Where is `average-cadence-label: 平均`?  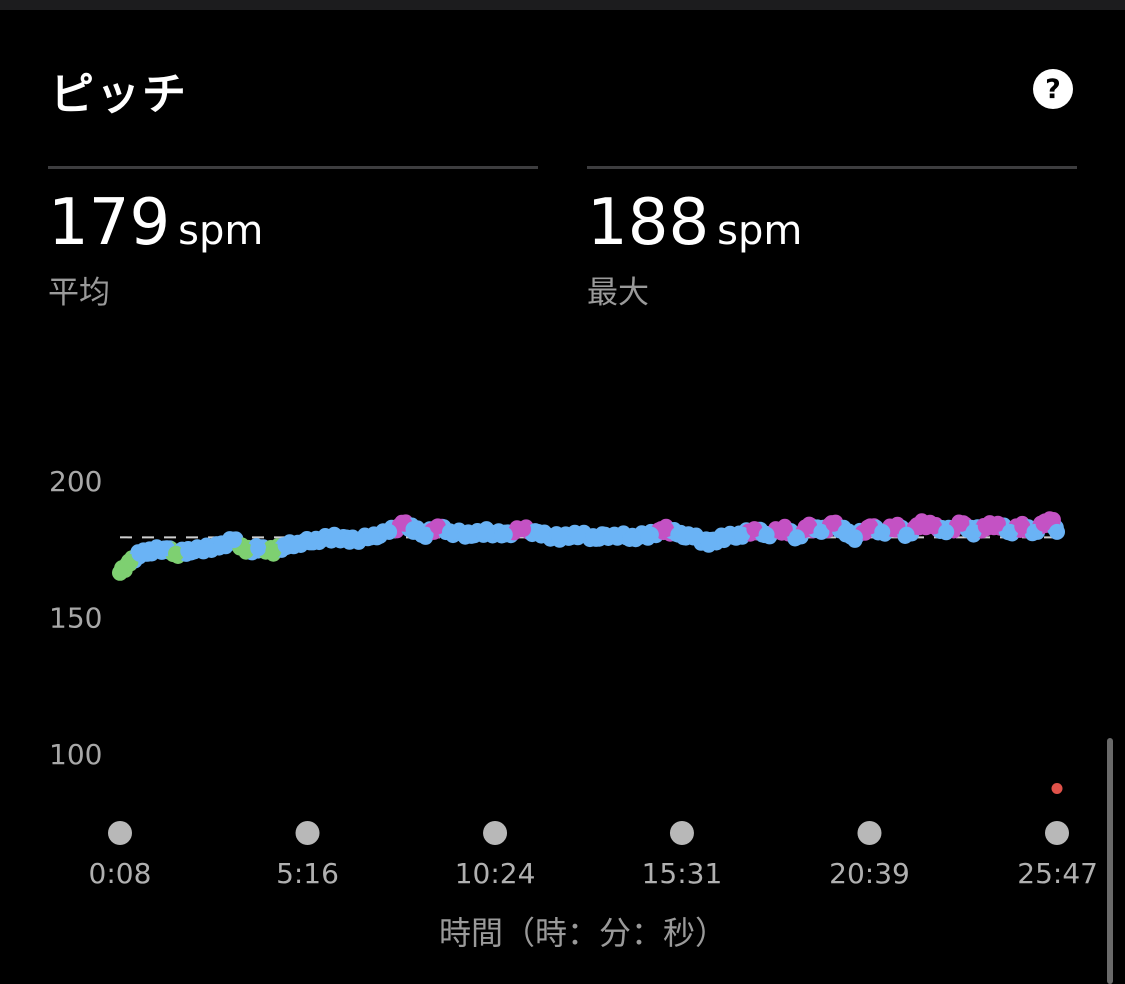 average-cadence-label: 平均 is located at coordinates (79, 293).